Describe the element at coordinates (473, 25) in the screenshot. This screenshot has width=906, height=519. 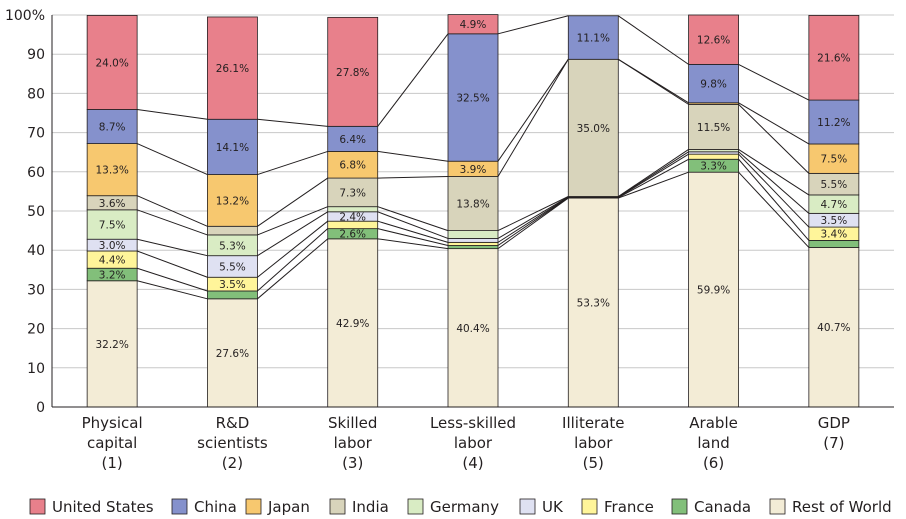
I see `data-label: 4.9%` at that location.